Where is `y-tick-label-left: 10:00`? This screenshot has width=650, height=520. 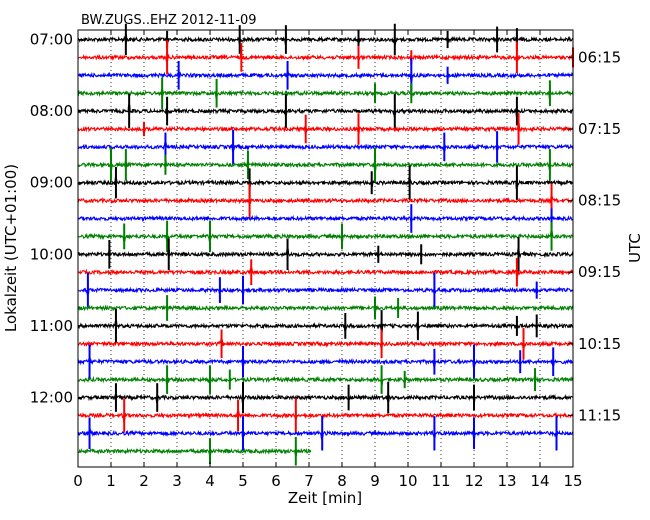
y-tick-label-left: 10:00 is located at coordinates (51, 254).